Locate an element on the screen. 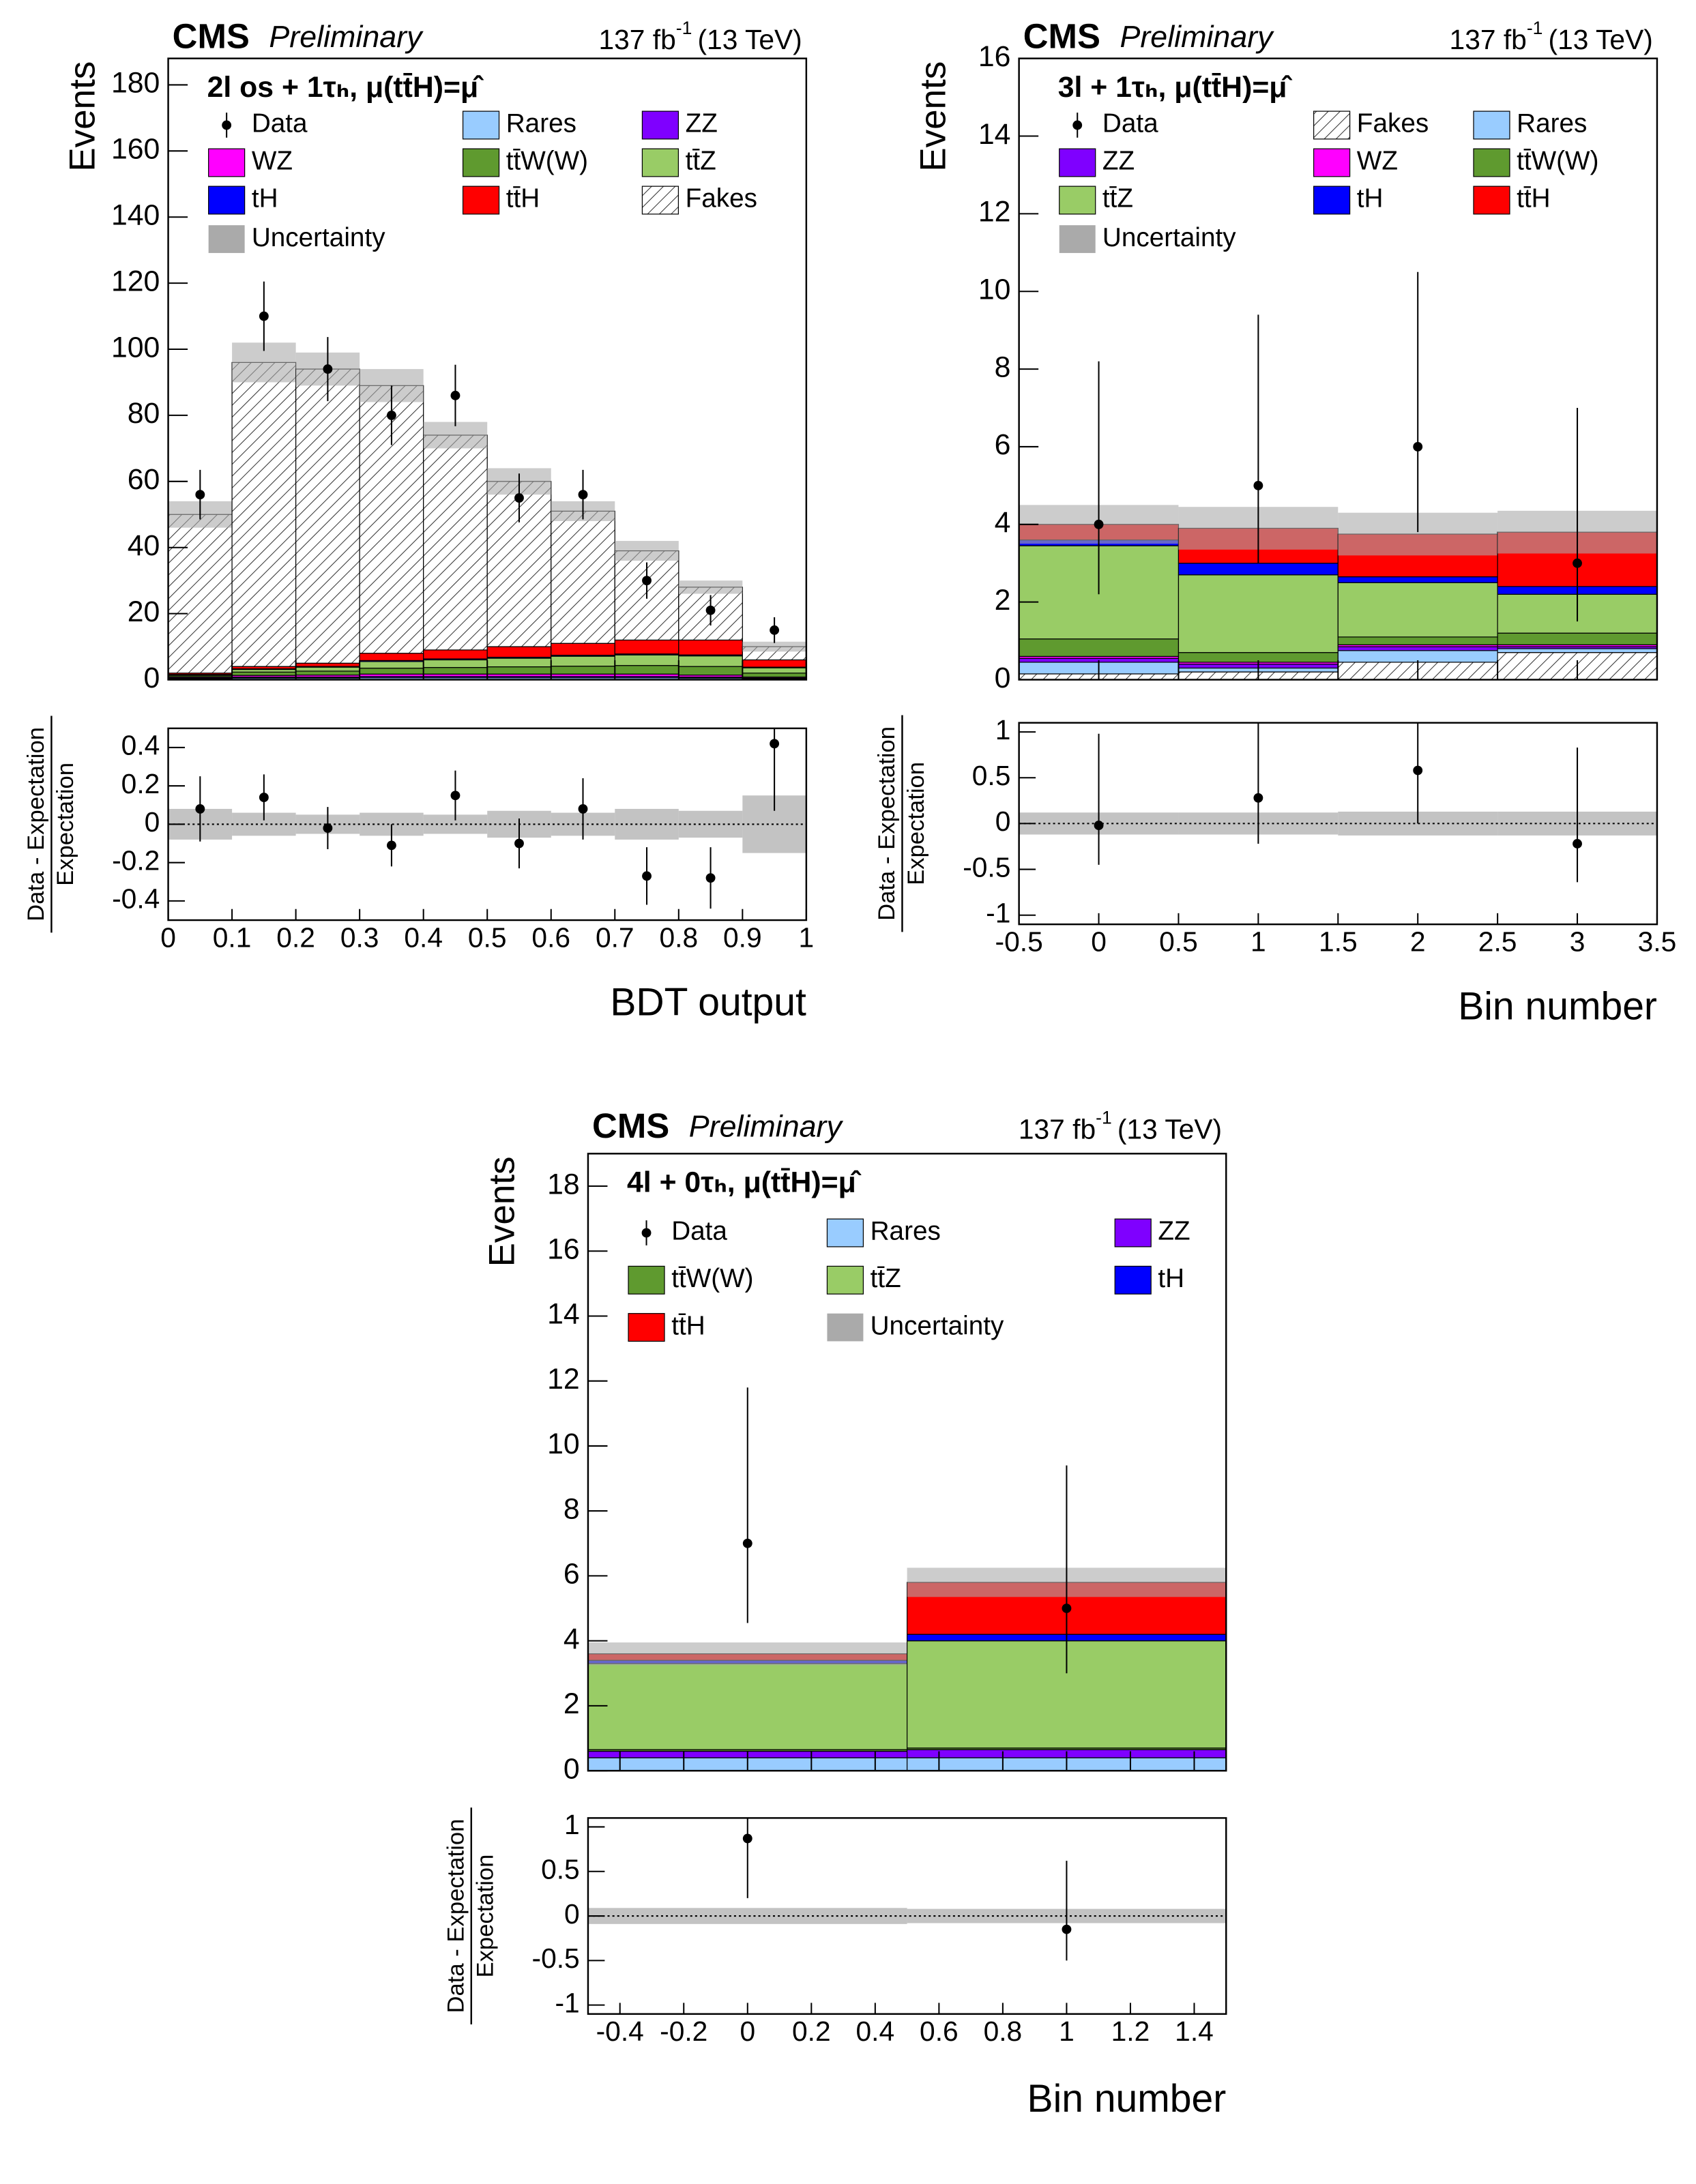 This screenshot has width=1696, height=2184. x-tick-label: -0.5 is located at coordinates (1019, 941).